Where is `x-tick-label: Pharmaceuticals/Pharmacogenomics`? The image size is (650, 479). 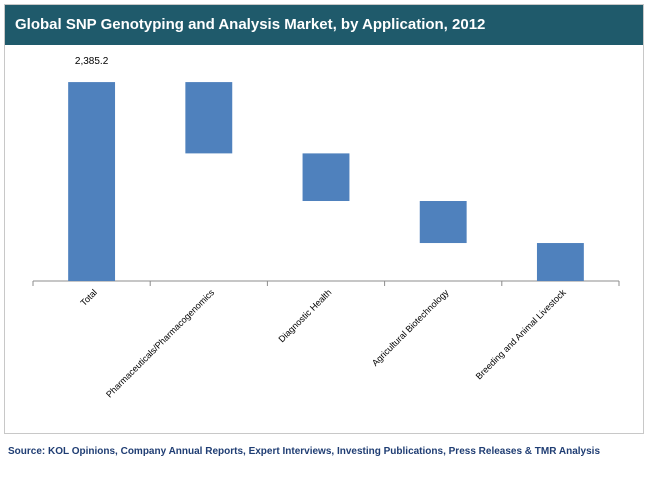
x-tick-label: Pharmaceuticals/Pharmacogenomics is located at coordinates (160, 343).